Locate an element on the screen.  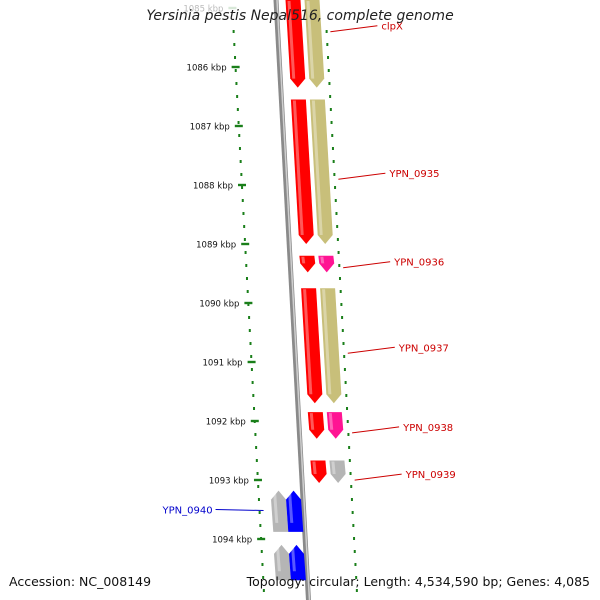
gene-label-ypn_0940: YPN_0940 is located at coordinates (212, 511).